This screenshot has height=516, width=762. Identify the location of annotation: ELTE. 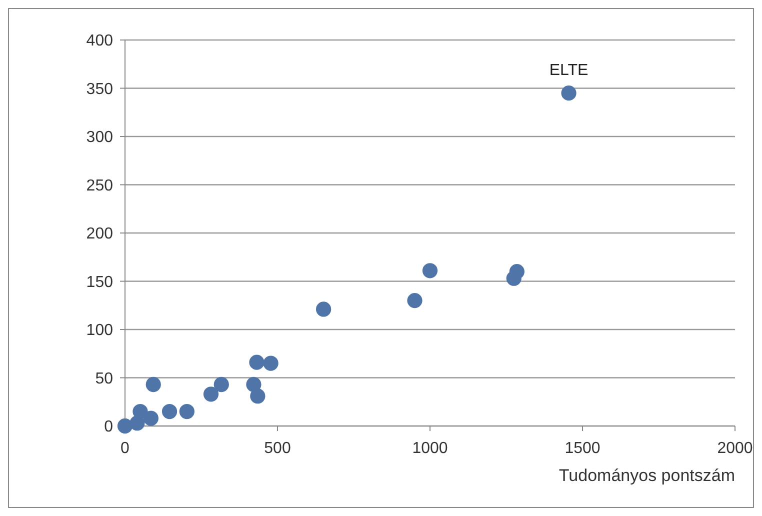
(568, 71).